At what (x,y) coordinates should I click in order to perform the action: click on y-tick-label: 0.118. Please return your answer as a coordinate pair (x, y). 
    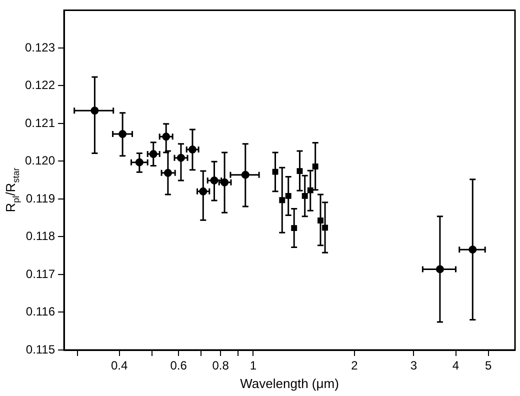
    Looking at the image, I should click on (41, 236).